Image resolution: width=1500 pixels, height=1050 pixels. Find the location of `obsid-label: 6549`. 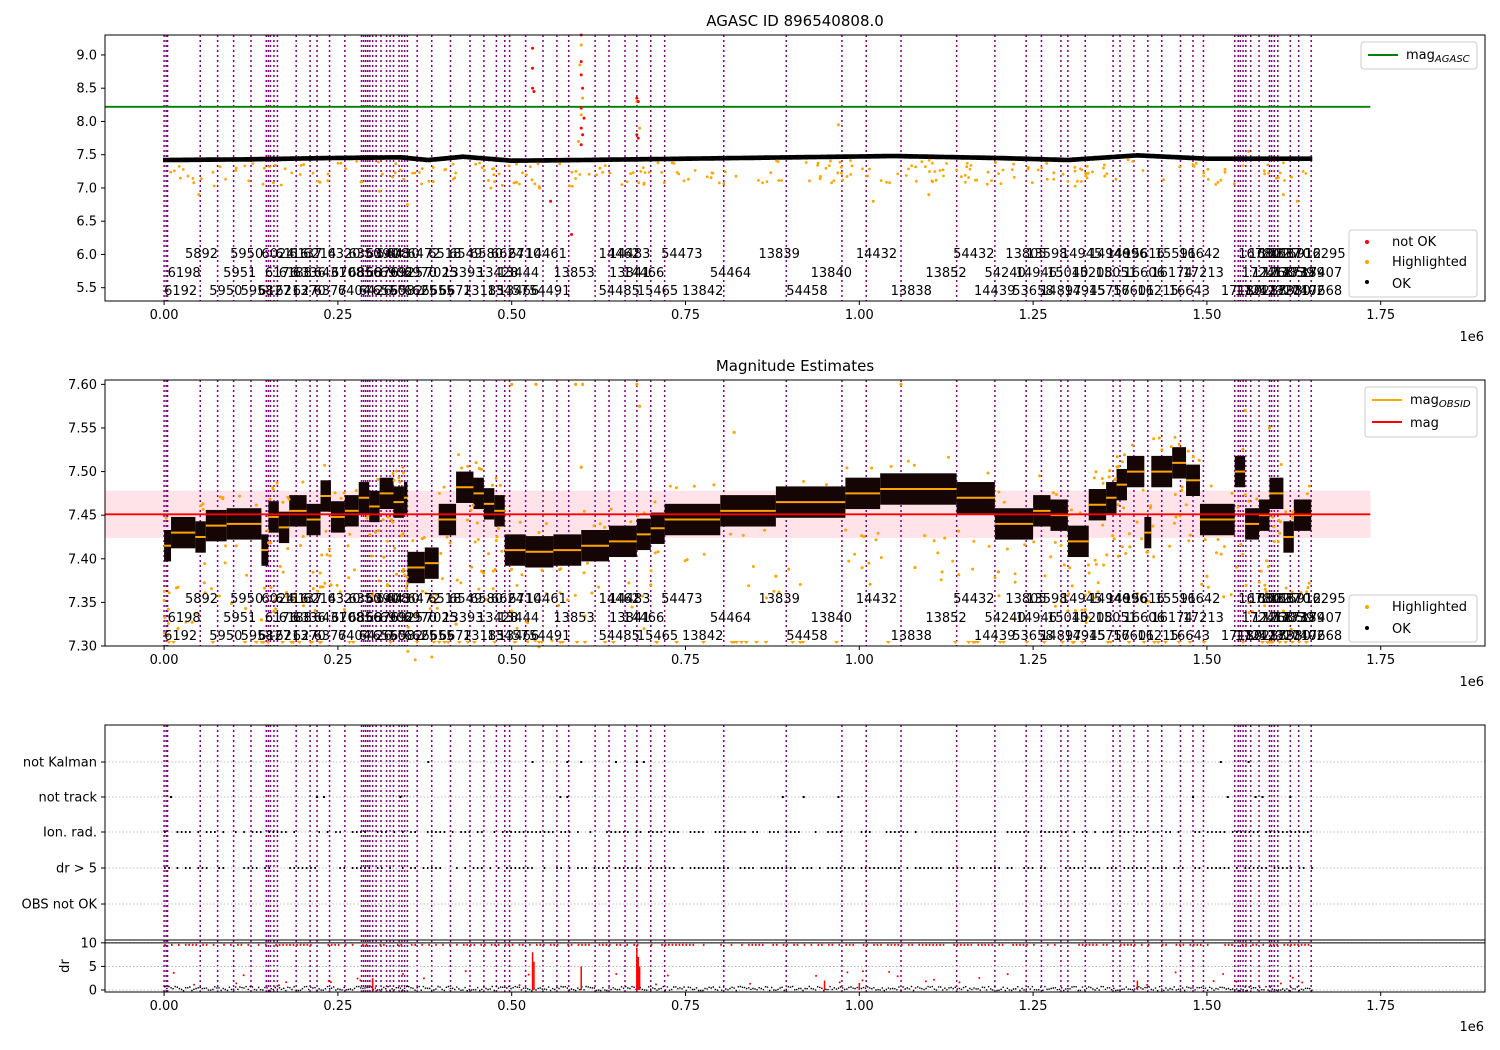

obsid-label: 6549 is located at coordinates (465, 599).